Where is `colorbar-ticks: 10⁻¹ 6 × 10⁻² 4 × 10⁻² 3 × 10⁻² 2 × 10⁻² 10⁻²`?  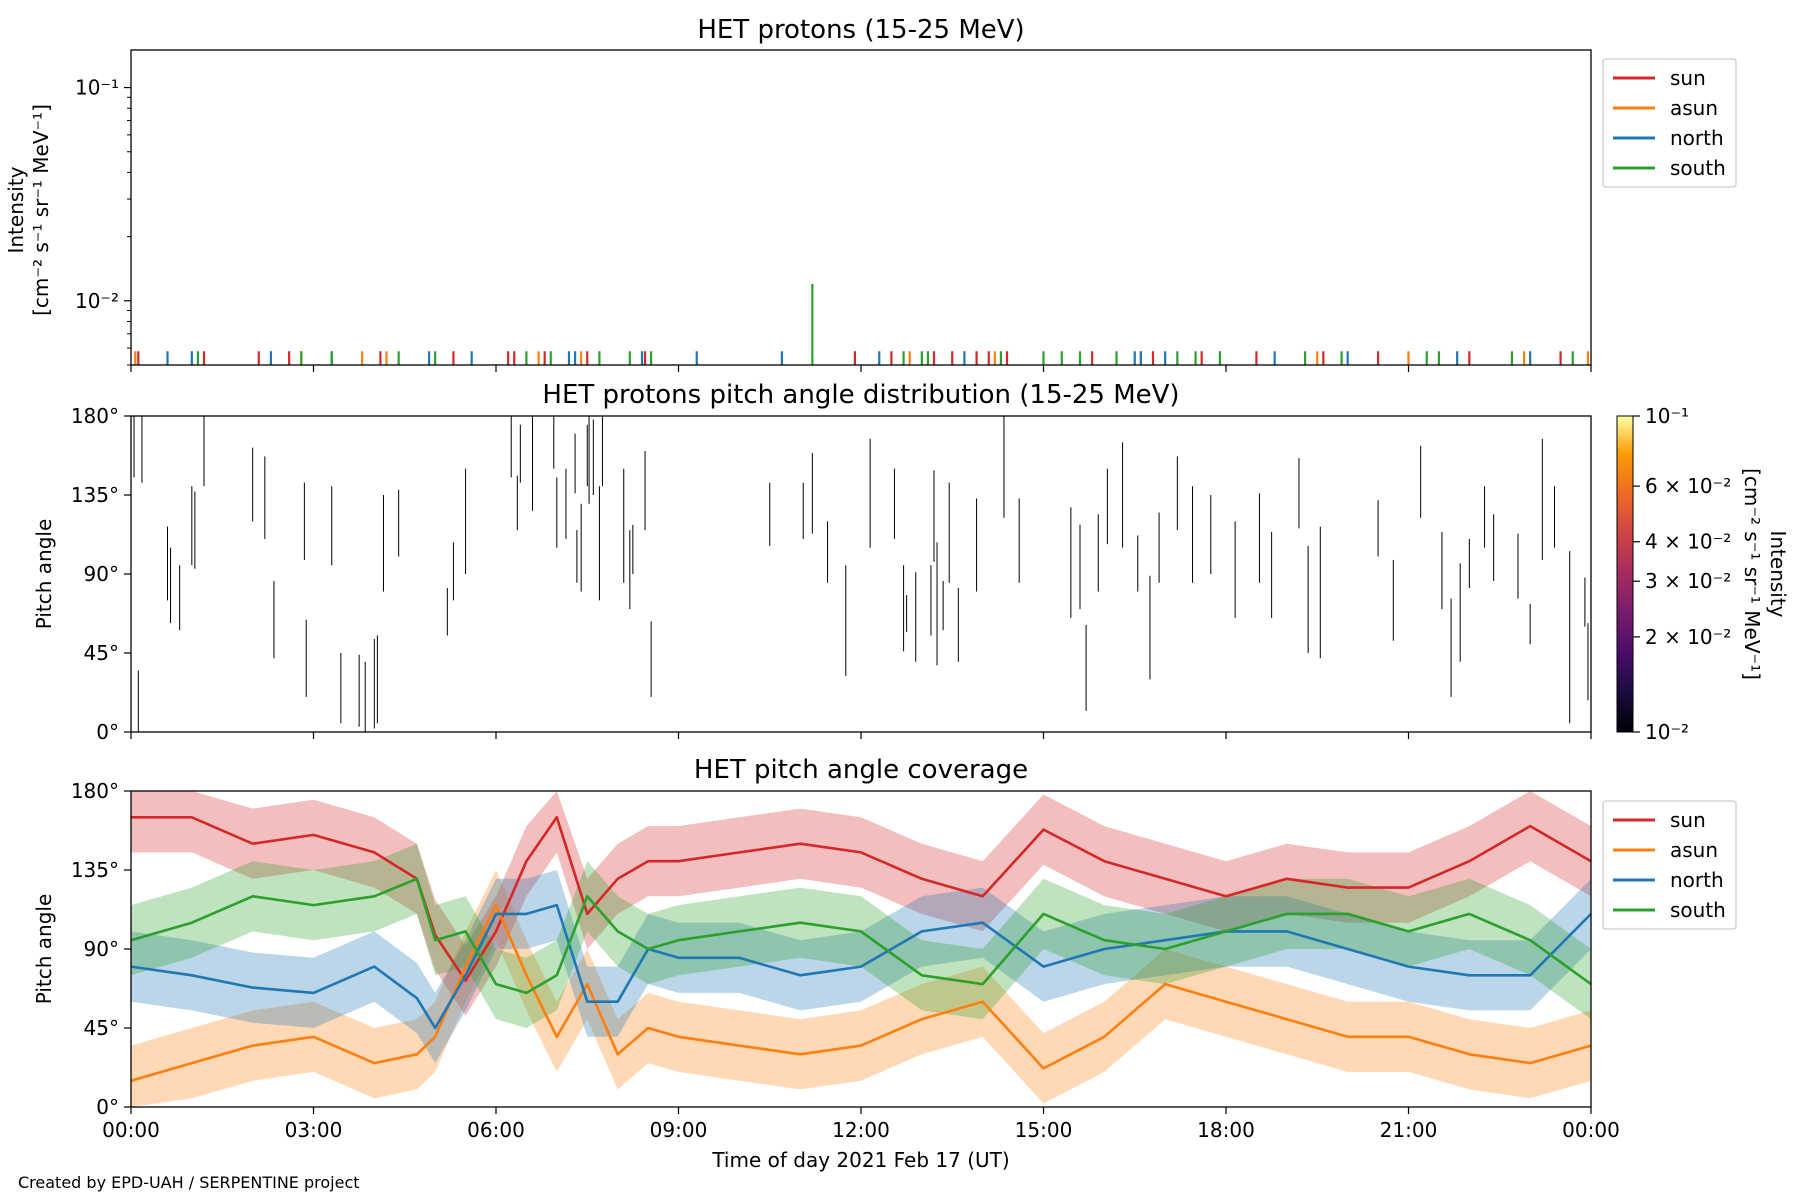
colorbar-ticks: 10⁻¹ 6 × 10⁻² 4 × 10⁻² 3 × 10⁻² 2 × 10⁻² 10⁻² is located at coordinates (1682, 574).